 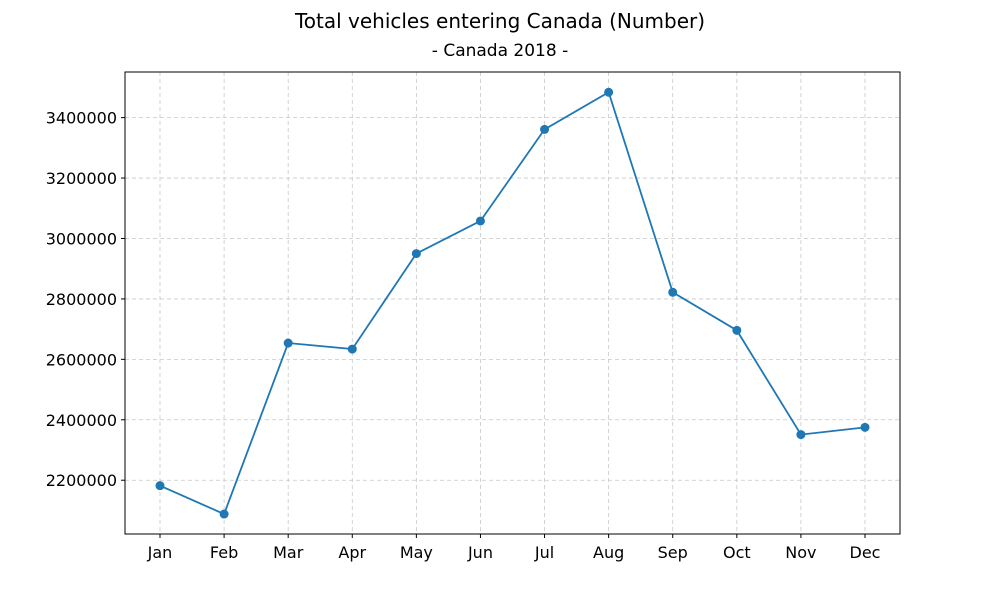 I want to click on x-tick-label: Apr, so click(x=352, y=552).